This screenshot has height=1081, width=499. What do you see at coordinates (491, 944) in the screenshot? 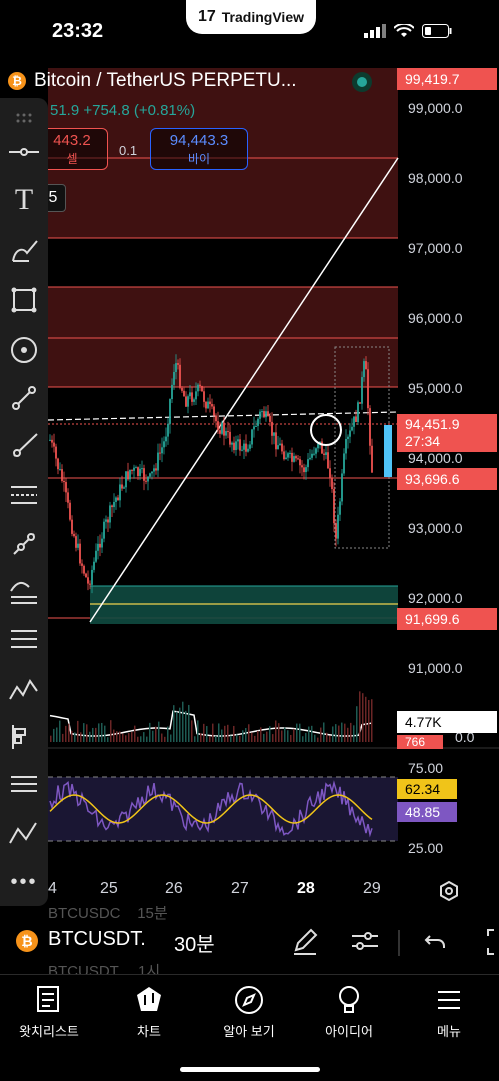
I see `fullscreen-icon` at bounding box center [491, 944].